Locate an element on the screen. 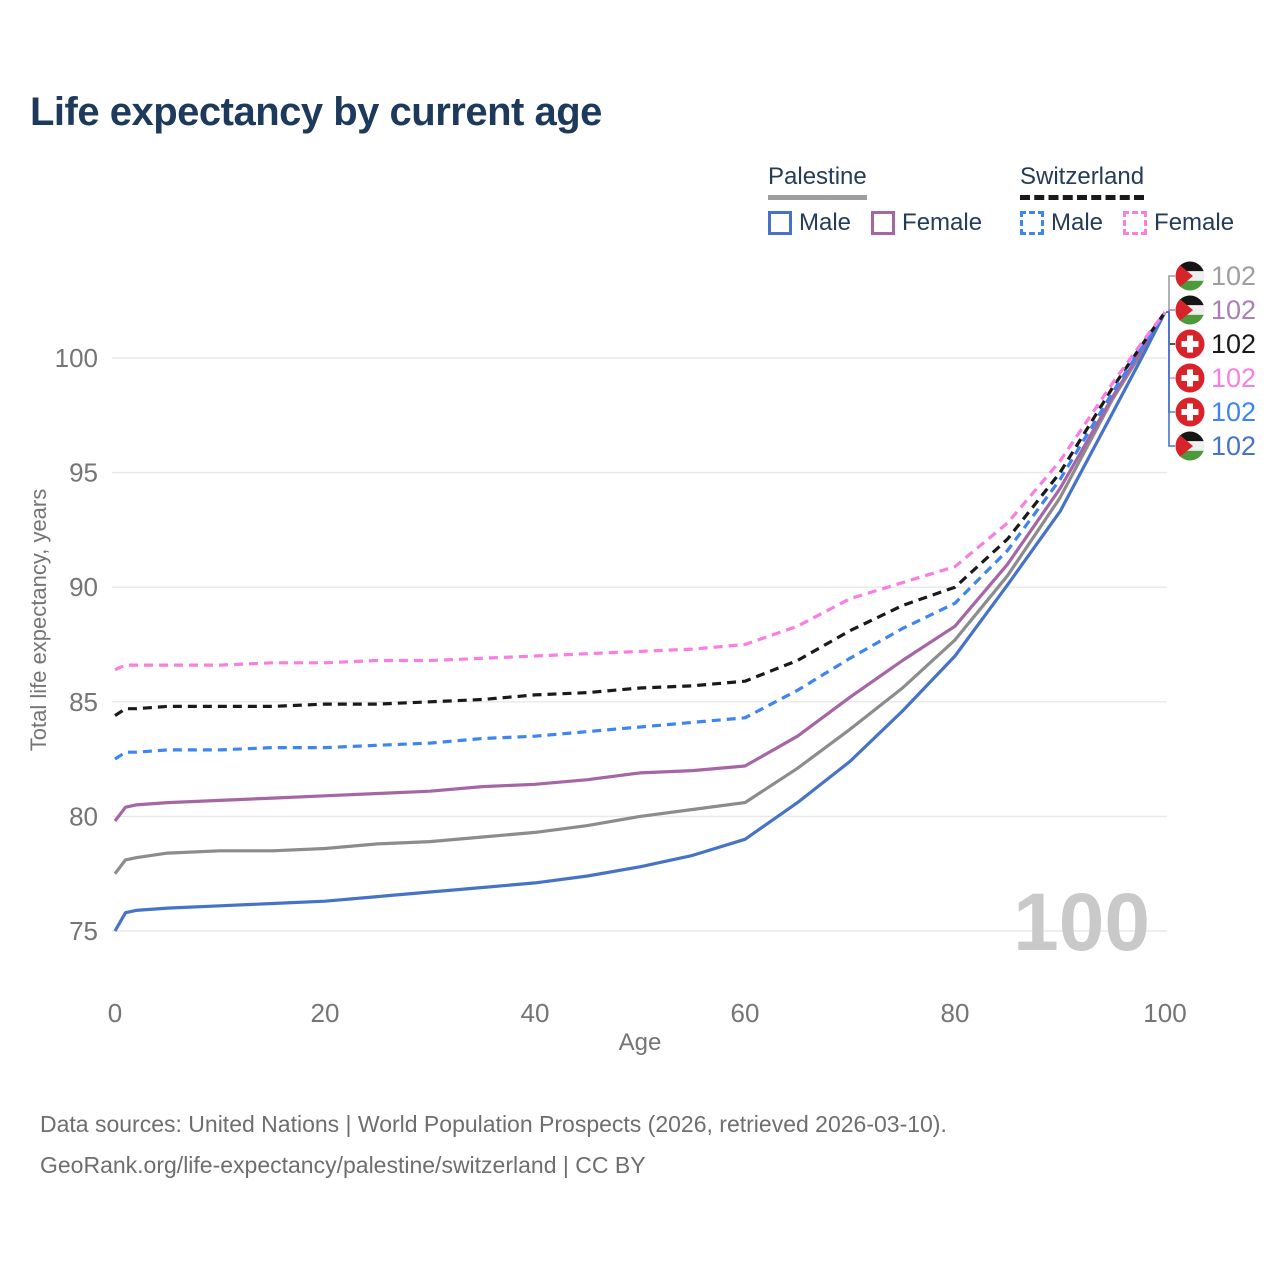 This screenshot has height=1280, width=1280. legend-item-palestine-male: Male is located at coordinates (809, 223).